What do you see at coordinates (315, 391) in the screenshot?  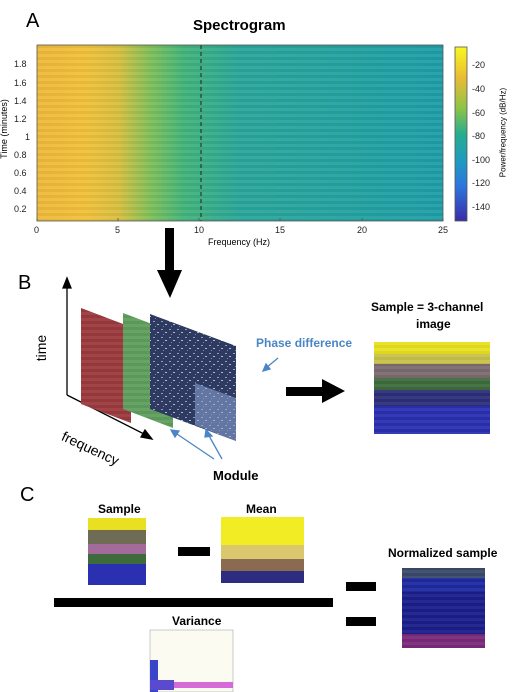 I see `arrow-to-sample` at bounding box center [315, 391].